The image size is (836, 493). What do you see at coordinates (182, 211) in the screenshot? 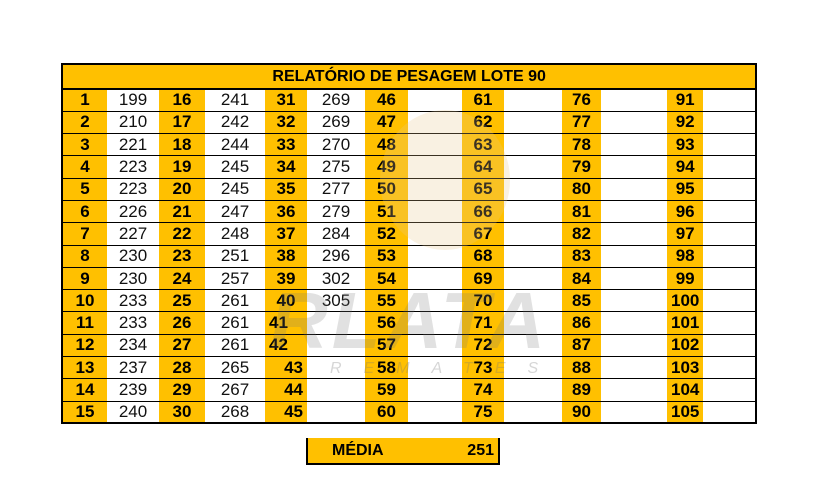
I see `animal-number: 21` at bounding box center [182, 211].